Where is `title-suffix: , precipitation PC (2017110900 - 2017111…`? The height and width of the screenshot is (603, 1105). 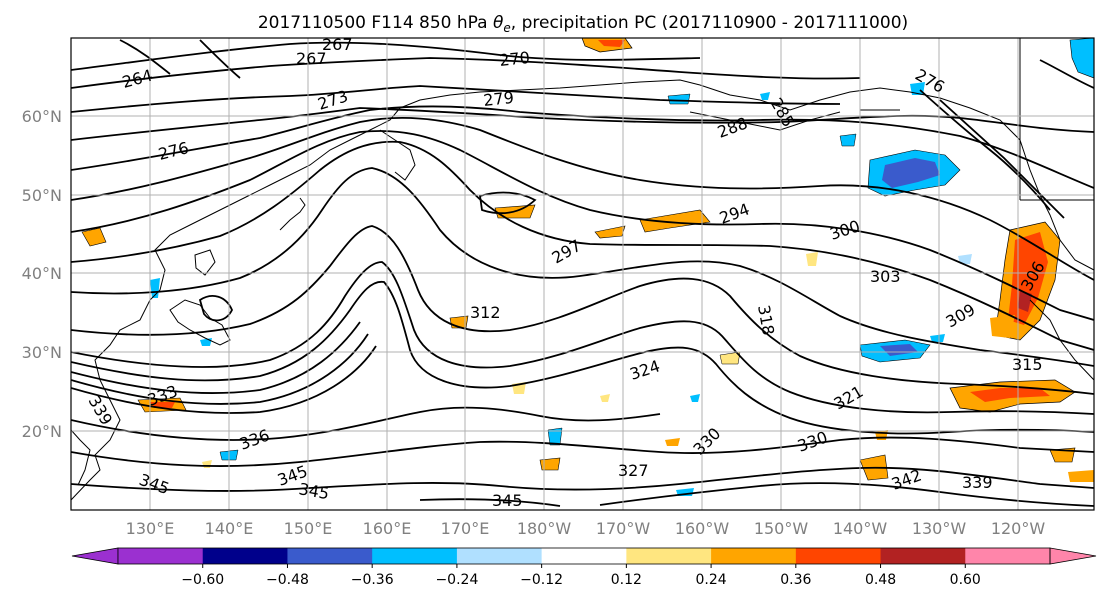 title-suffix: , precipitation PC (2017110900 - 2017111… is located at coordinates (709, 23).